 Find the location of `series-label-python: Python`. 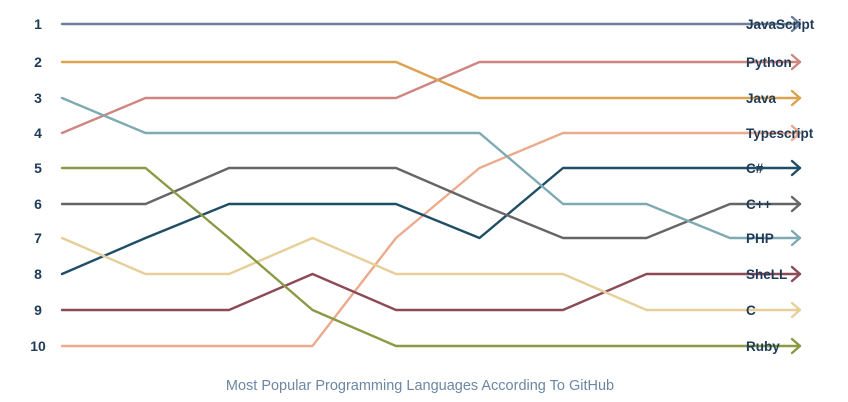

series-label-python: Python is located at coordinates (769, 62).